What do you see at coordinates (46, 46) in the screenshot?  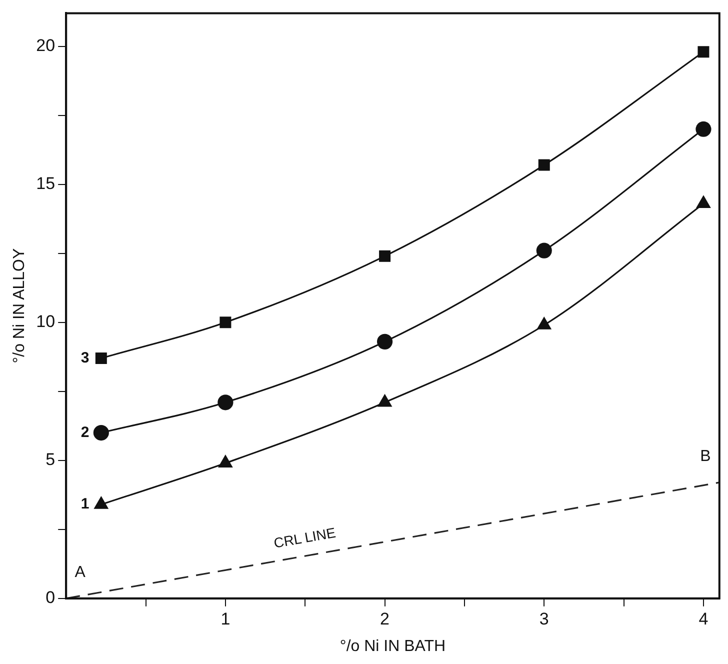 I see `y-tick-label: 20` at bounding box center [46, 46].